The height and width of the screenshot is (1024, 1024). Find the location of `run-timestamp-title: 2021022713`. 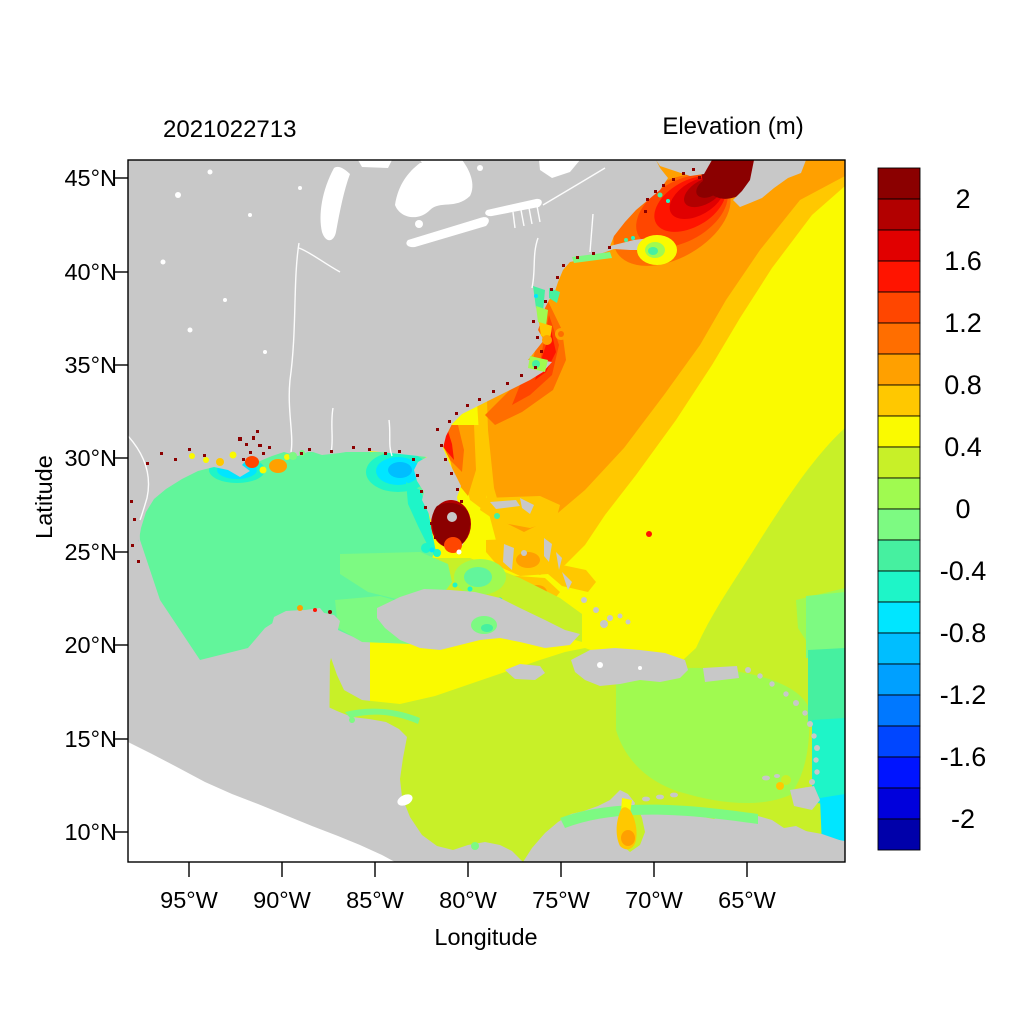

run-timestamp-title: 2021022713 is located at coordinates (229, 129).